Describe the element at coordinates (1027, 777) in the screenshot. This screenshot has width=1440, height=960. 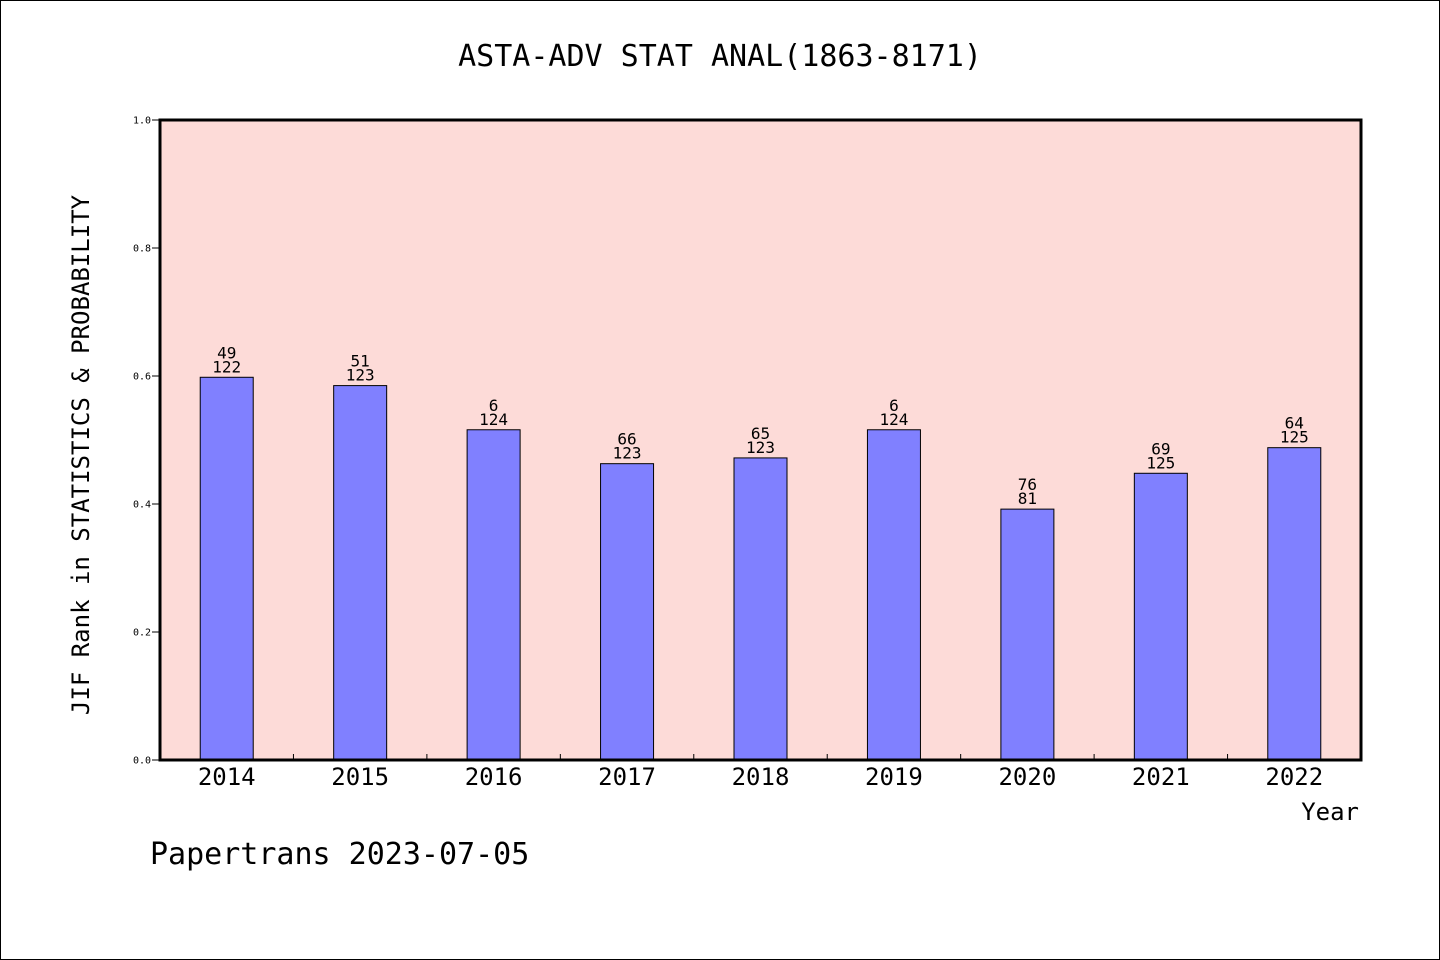
I see `x-tick-label: 2020` at that location.